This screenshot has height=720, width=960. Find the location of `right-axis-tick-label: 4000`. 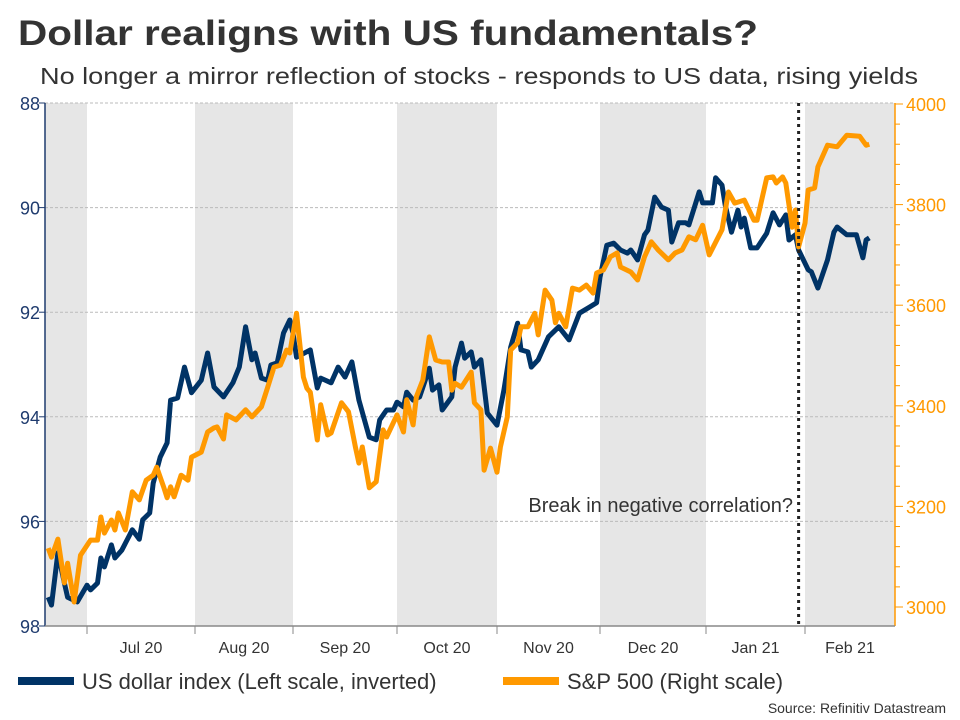

right-axis-tick-label: 4000 is located at coordinates (926, 105).